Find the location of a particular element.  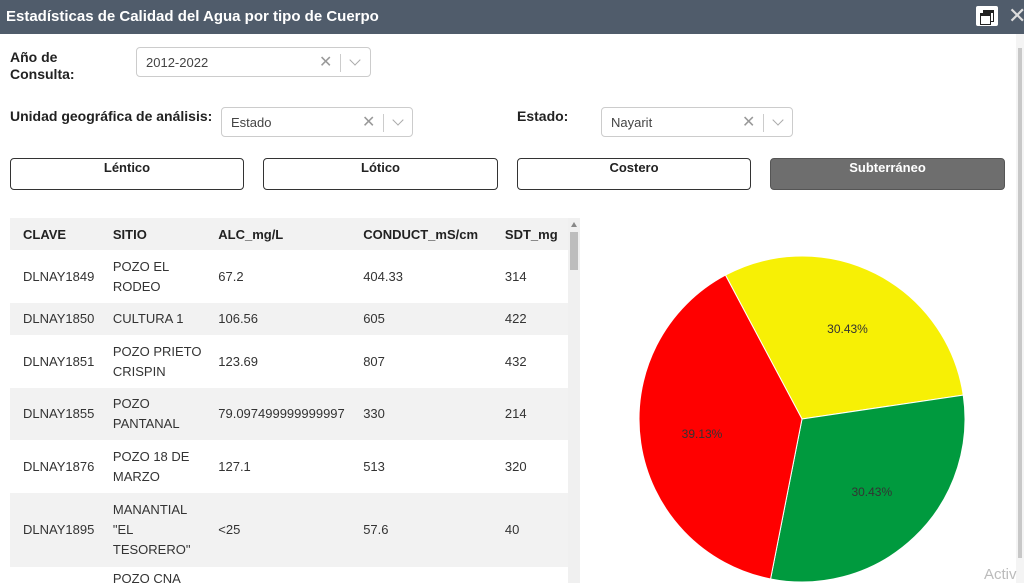

cell-sitio-line: "EL is located at coordinates (123, 529).